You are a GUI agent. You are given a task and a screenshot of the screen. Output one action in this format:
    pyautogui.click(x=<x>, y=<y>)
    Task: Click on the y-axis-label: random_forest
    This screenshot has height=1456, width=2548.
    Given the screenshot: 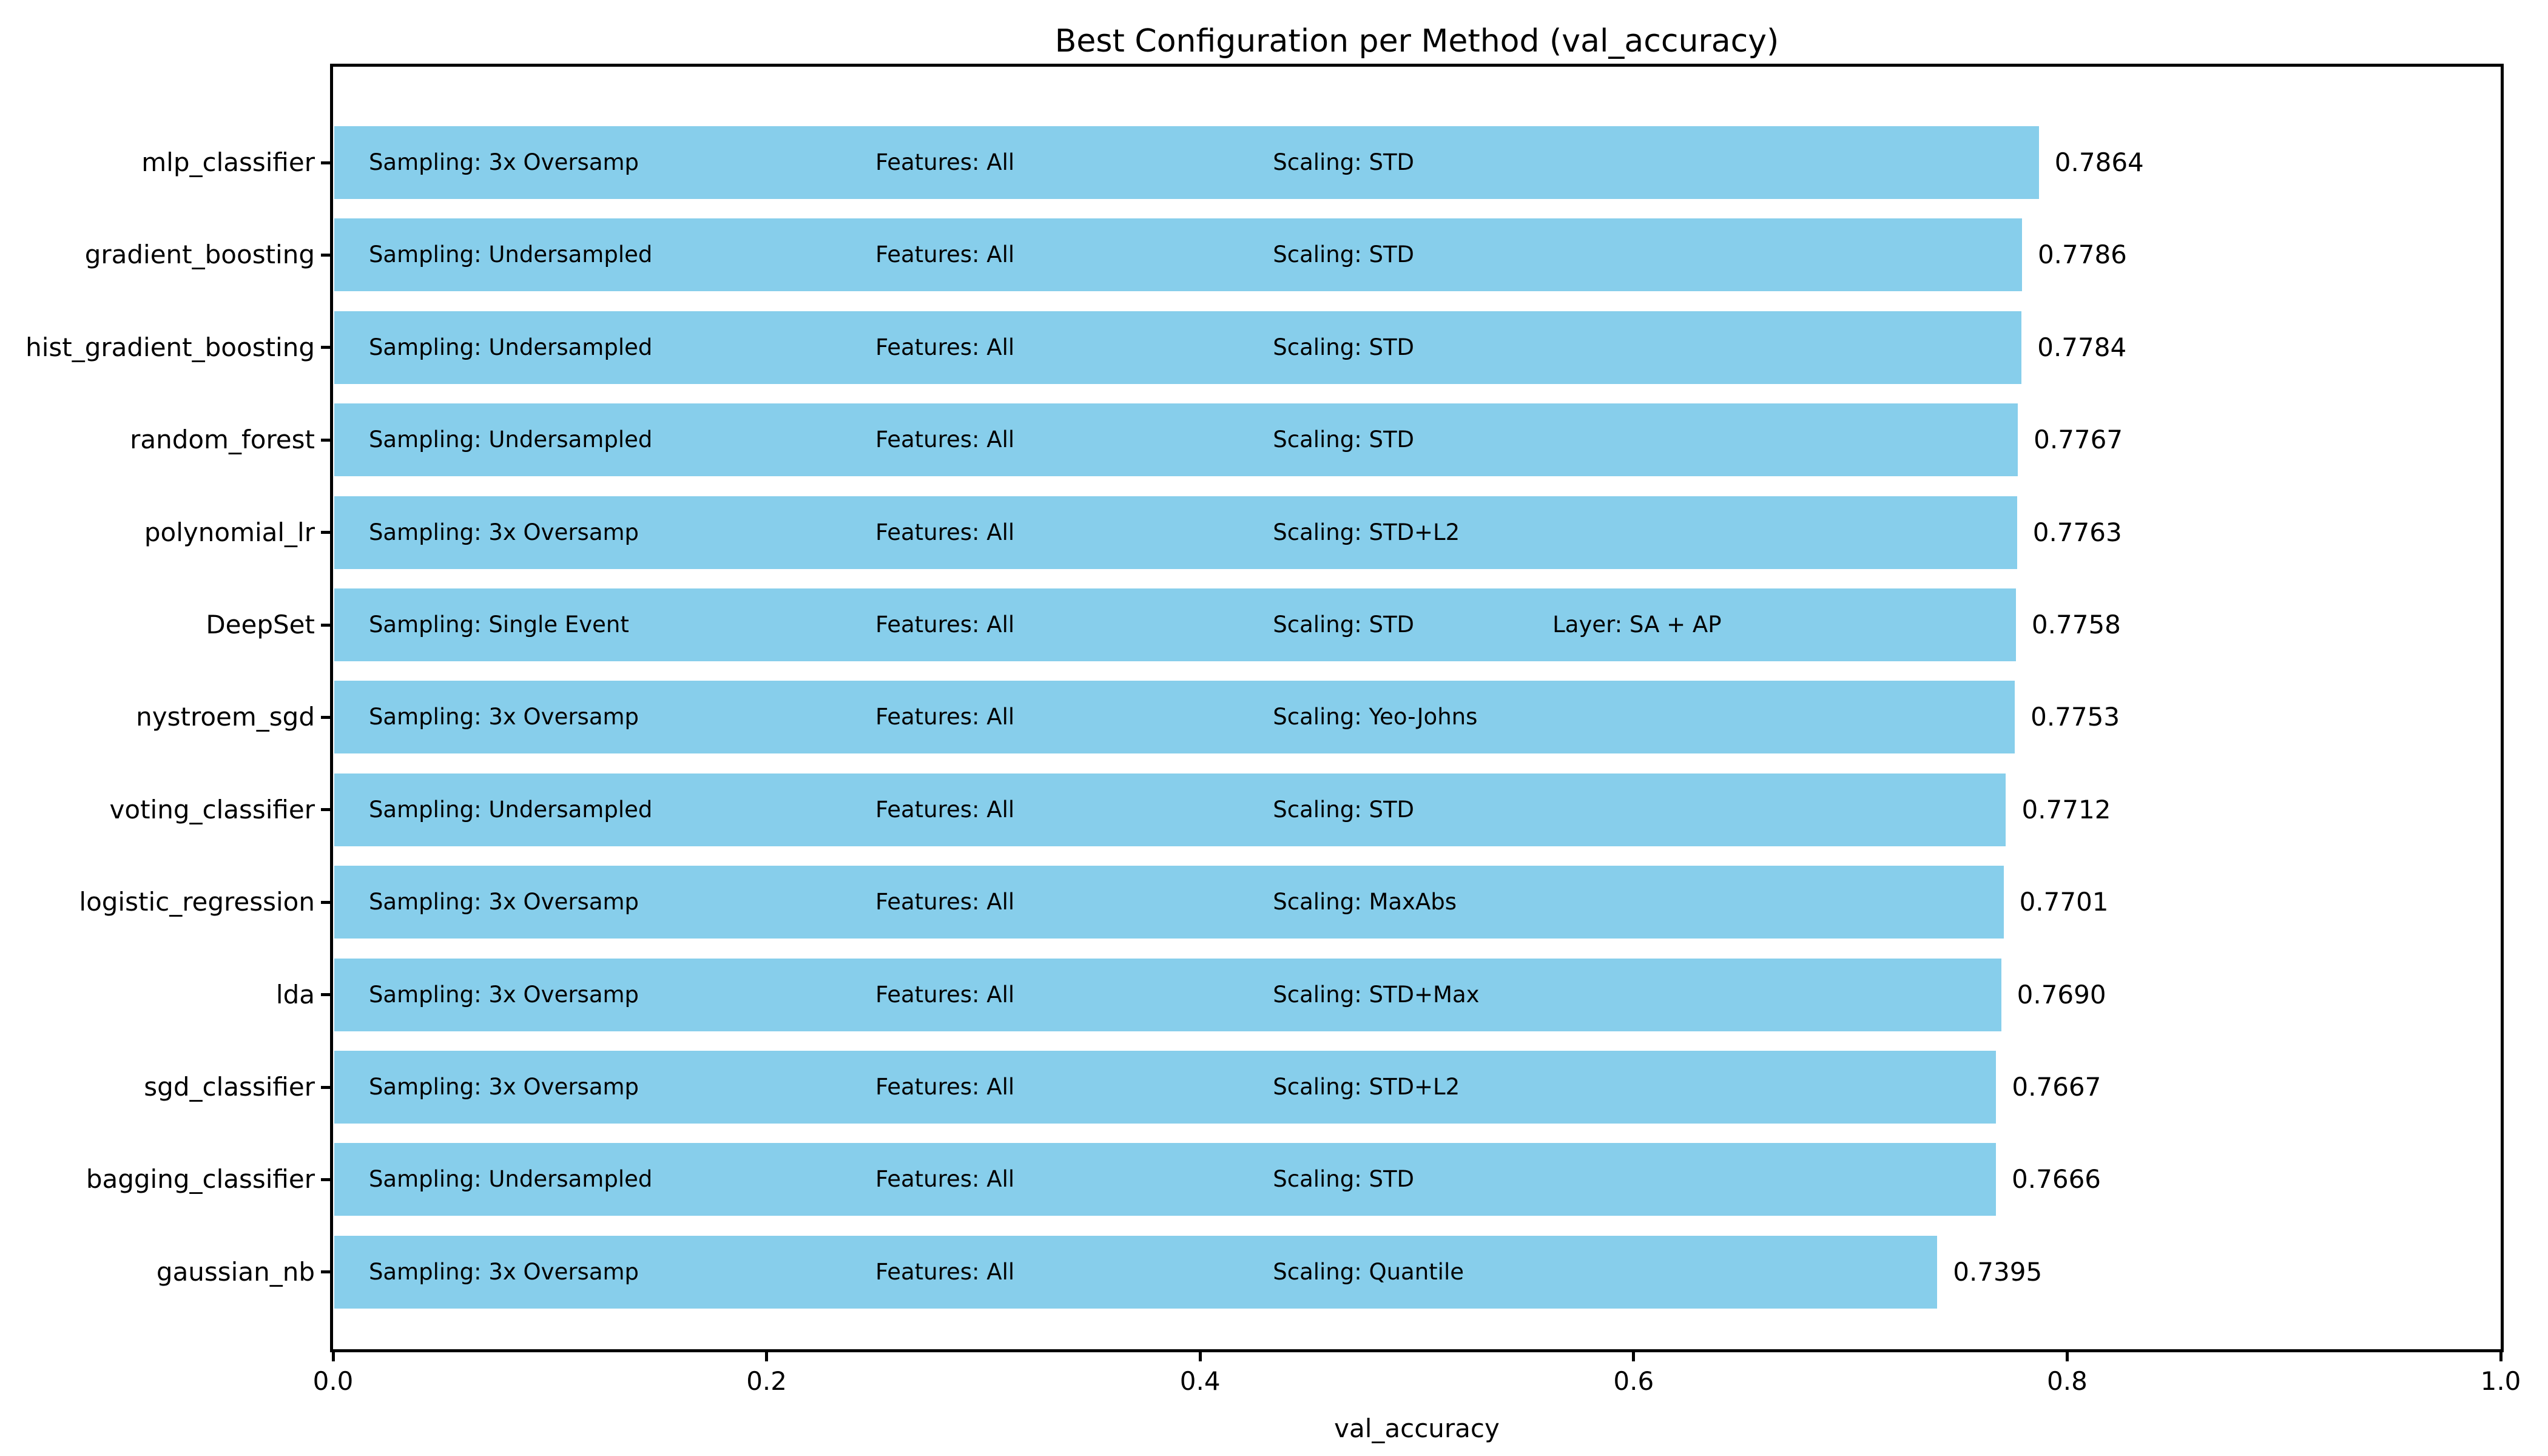 What is the action you would take?
    pyautogui.click(x=222, y=440)
    